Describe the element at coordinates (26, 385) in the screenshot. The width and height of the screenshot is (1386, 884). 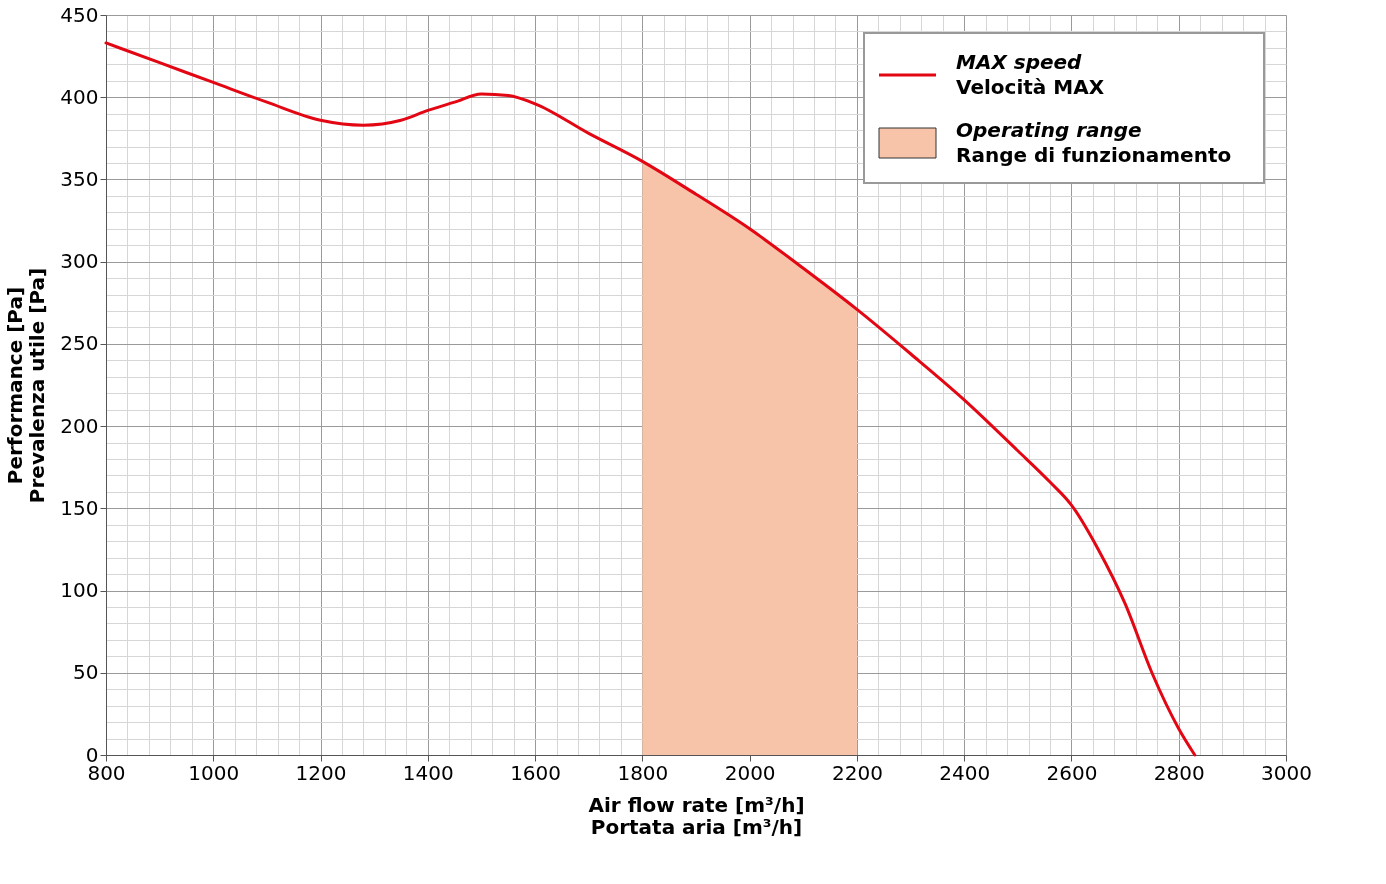
I see `y-axis-title: Performance [Pa] Prevalenza utile [Pa]` at that location.